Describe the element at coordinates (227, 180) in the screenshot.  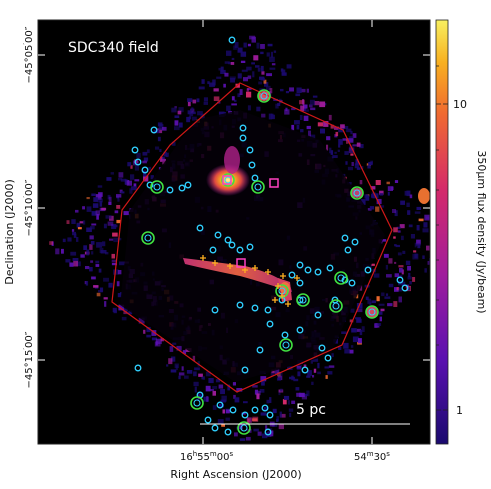
I see `square-marker` at that location.